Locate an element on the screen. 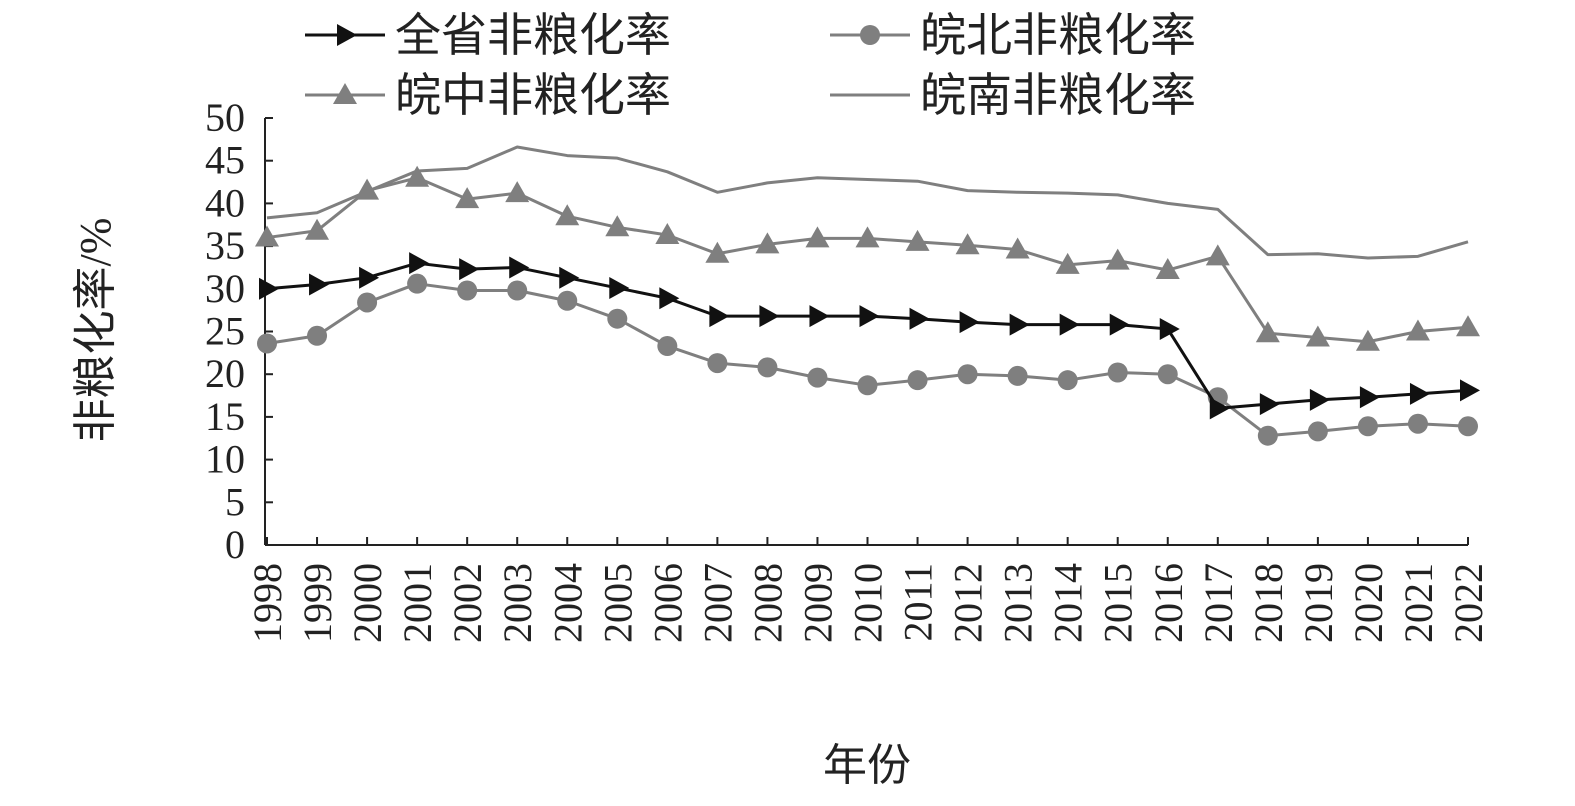 This screenshot has width=1575, height=806. y-tick-label: 20 is located at coordinates (225, 373).